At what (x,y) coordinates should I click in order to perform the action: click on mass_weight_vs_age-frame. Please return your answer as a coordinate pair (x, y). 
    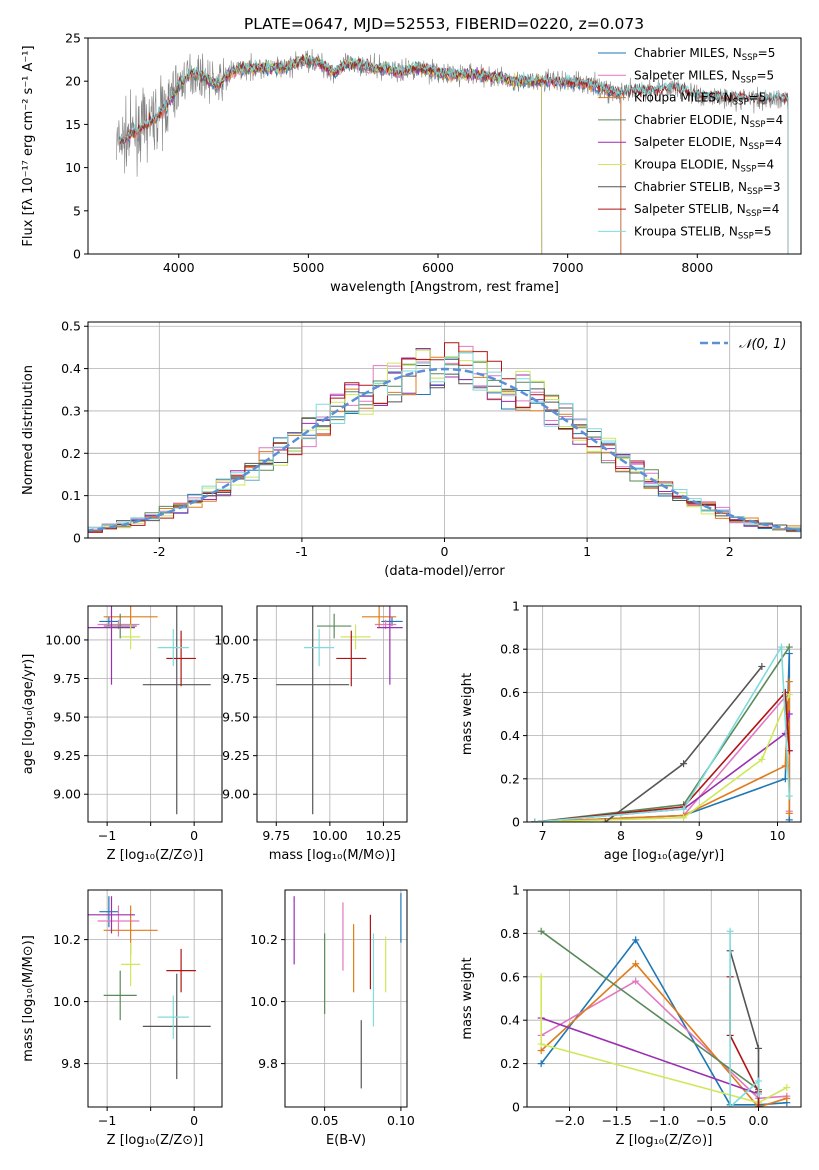
    Looking at the image, I should click on (664, 714).